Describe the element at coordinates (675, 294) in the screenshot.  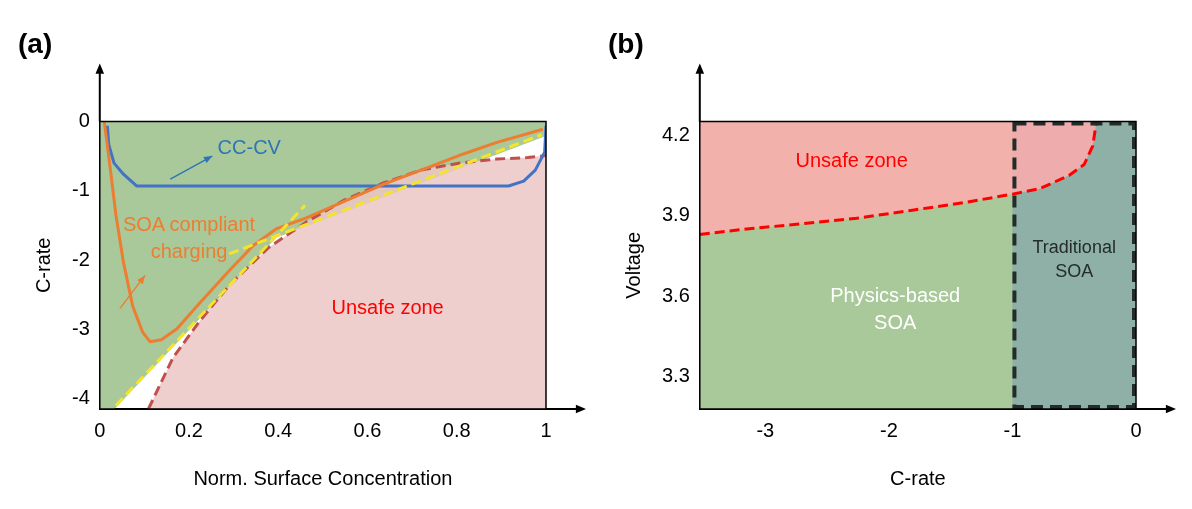
I see `y-tick-label: 3.6` at that location.